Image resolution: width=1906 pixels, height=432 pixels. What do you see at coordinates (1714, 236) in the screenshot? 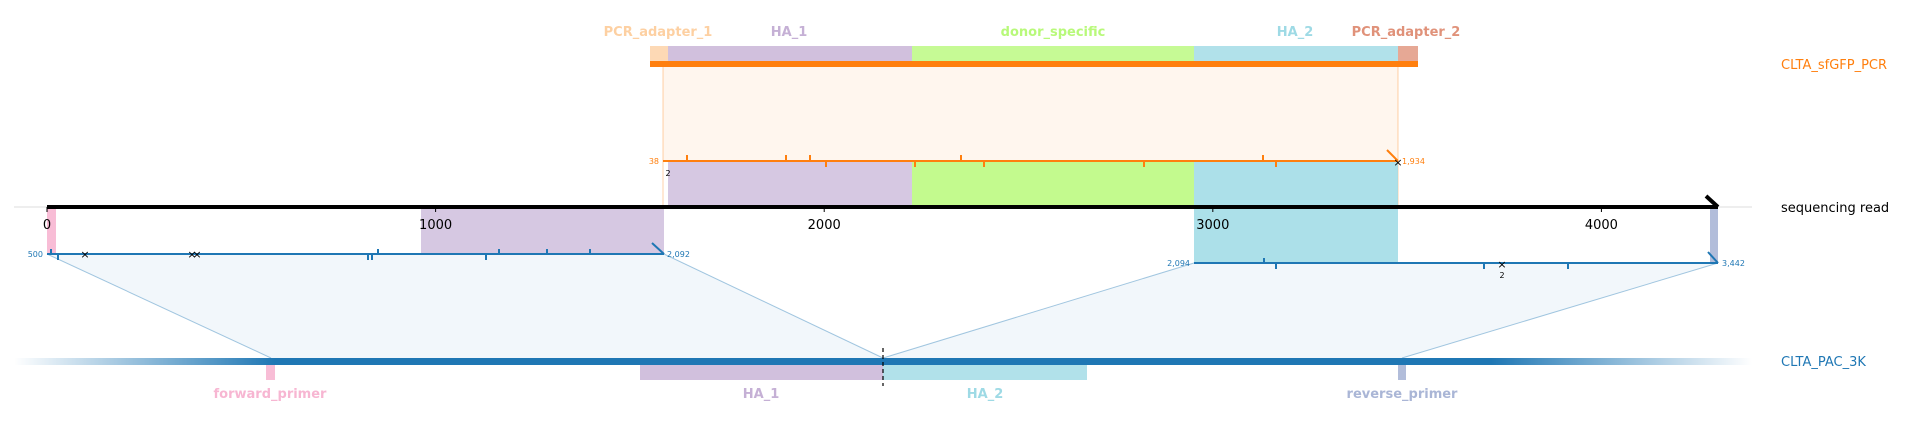
I see `reverse-primer-on-read` at bounding box center [1714, 236].